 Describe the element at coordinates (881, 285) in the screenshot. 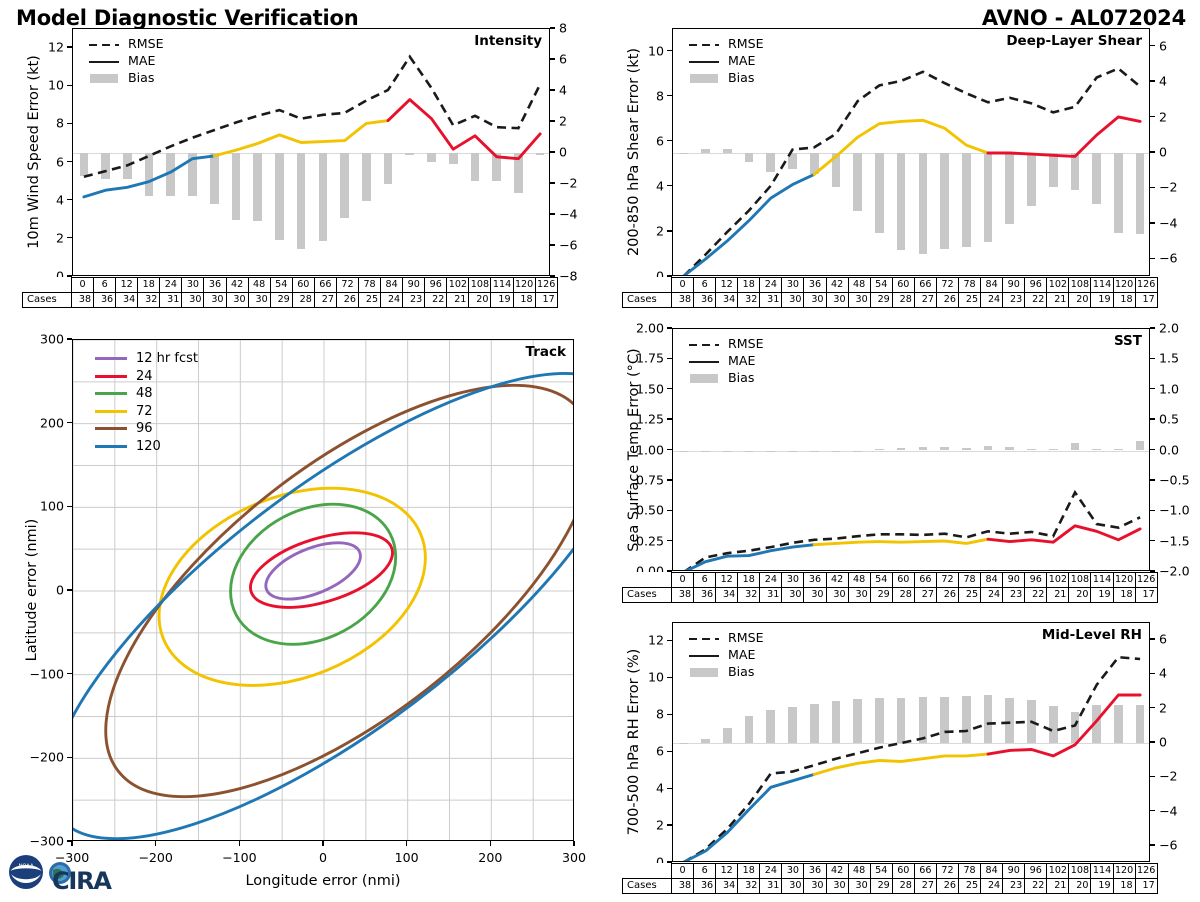

I see `lead-time-cell: 54` at that location.